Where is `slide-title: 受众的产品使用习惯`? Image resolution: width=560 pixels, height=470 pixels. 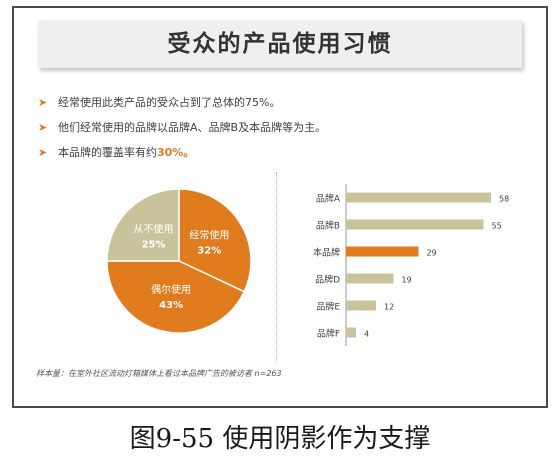 slide-title: 受众的产品使用习惯 is located at coordinates (280, 44).